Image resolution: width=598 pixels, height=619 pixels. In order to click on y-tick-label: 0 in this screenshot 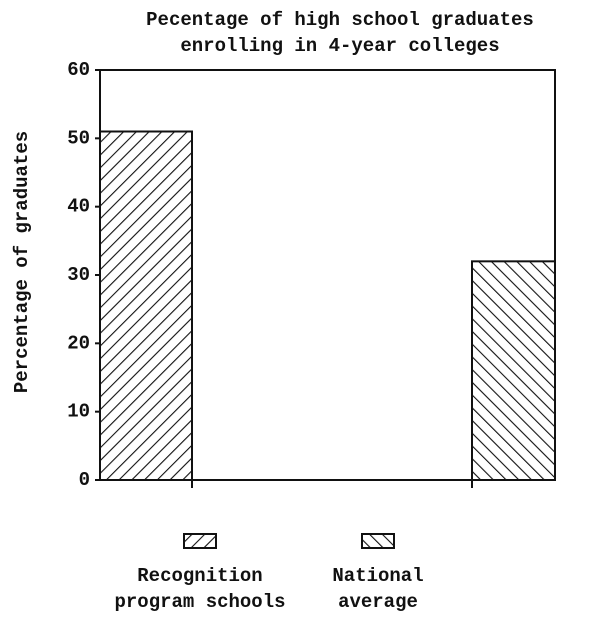, I will do `click(84, 480)`.